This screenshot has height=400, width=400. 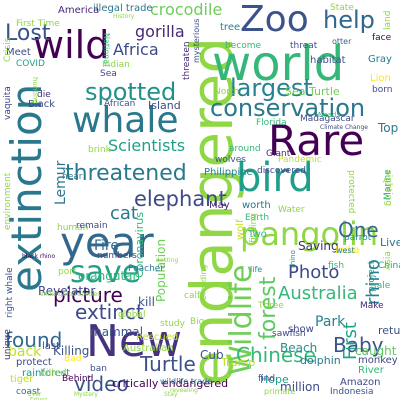 What do you see at coordinates (148, 348) in the screenshot?
I see `word: Australian` at bounding box center [148, 348].